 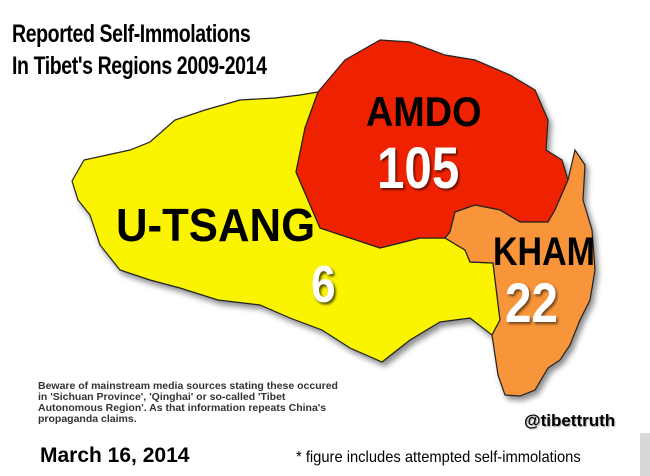 What do you see at coordinates (645, 454) in the screenshot?
I see `corner-divider` at bounding box center [645, 454].